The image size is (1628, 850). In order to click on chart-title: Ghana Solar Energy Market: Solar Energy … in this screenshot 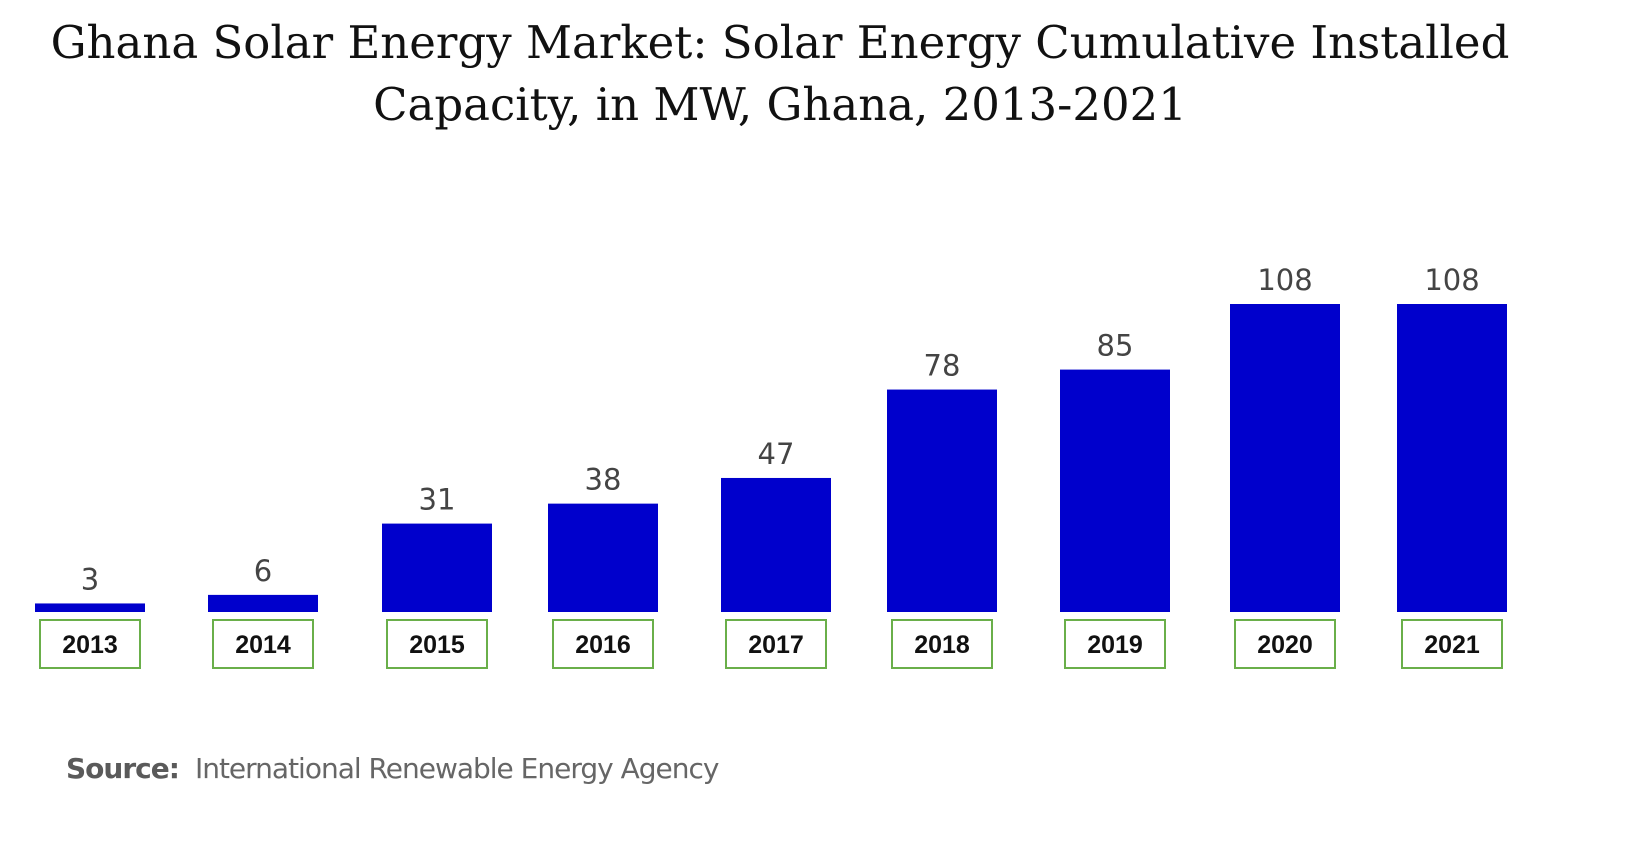, I will do `click(780, 73)`.